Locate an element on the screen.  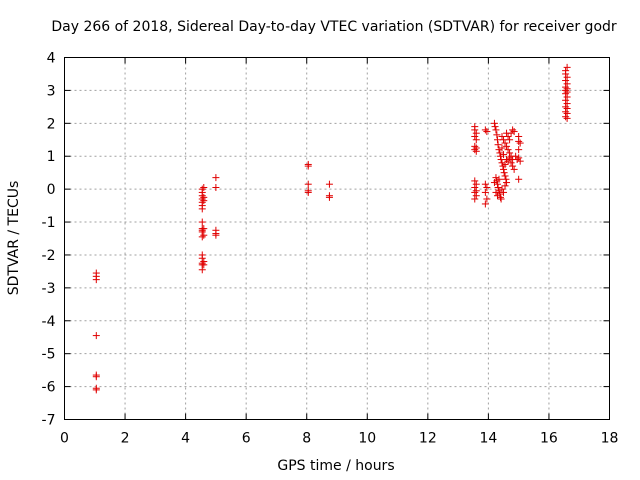
y-tick-label: -2 is located at coordinates (49, 256).